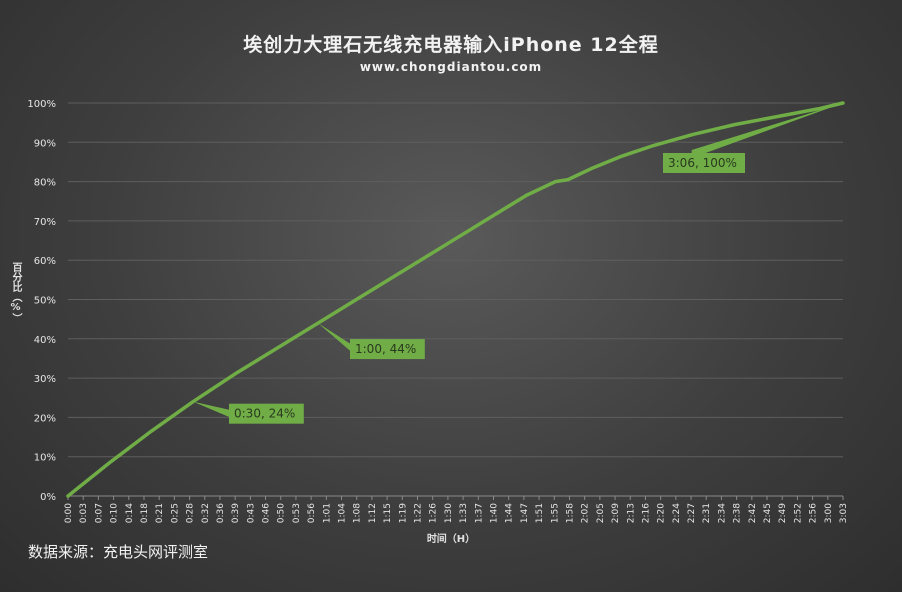 Image resolution: width=902 pixels, height=592 pixels. I want to click on x-tick-label: 1:01, so click(327, 513).